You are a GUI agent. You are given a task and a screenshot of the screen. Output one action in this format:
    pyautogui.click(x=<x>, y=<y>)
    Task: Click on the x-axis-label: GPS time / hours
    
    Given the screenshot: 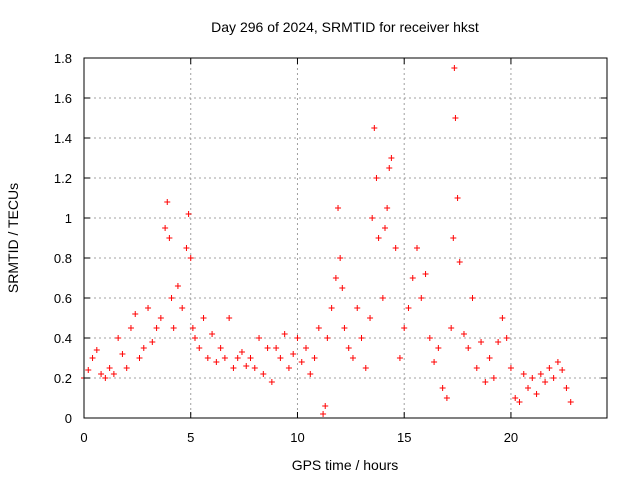 What is the action you would take?
    pyautogui.click(x=345, y=465)
    